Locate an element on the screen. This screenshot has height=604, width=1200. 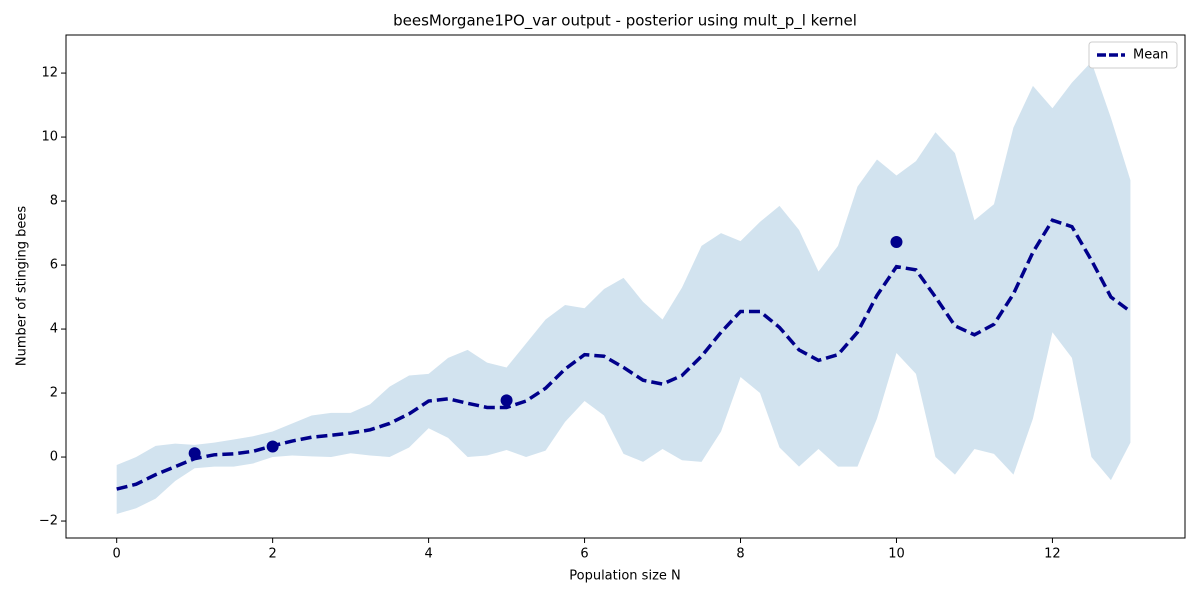
y-tick-label: 10 is located at coordinates (49, 137).